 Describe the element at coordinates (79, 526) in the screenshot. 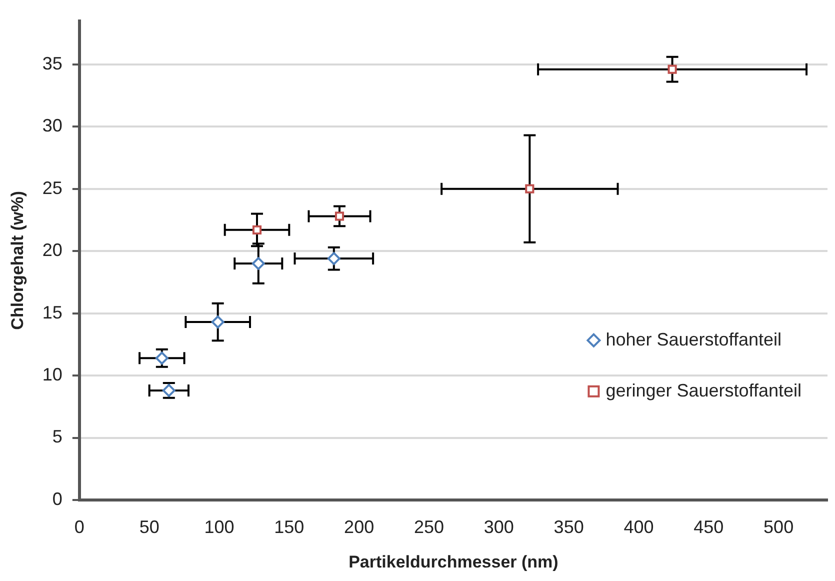

I see `x-tick-label: 0` at that location.